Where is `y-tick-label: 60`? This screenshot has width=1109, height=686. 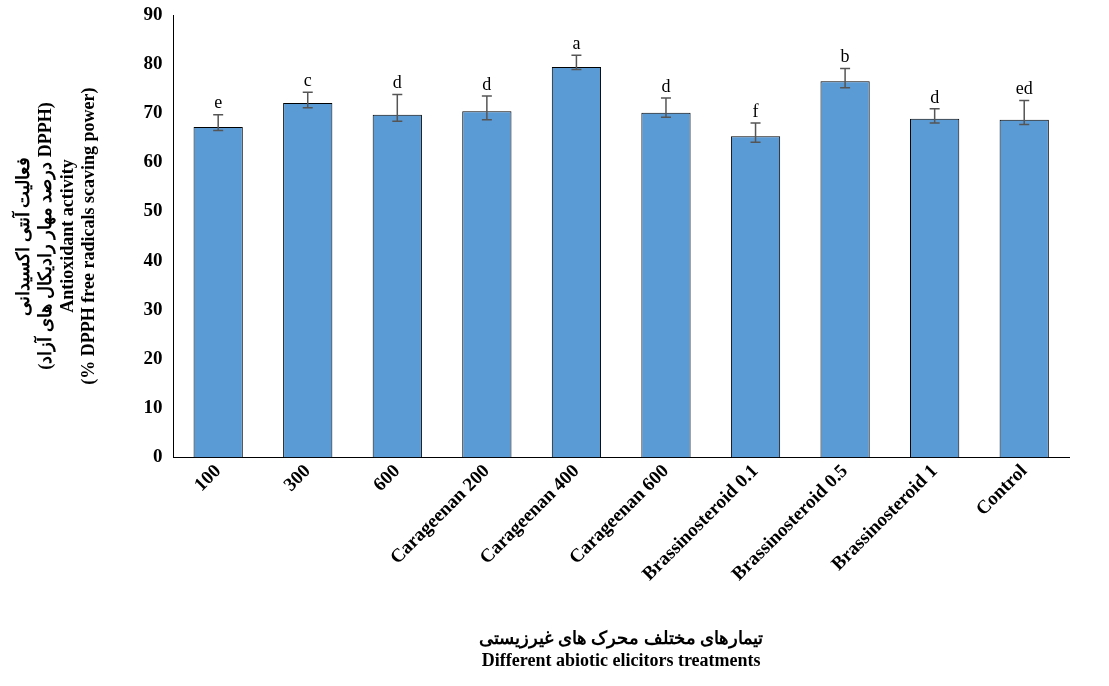 y-tick-label: 60 is located at coordinates (153, 161).